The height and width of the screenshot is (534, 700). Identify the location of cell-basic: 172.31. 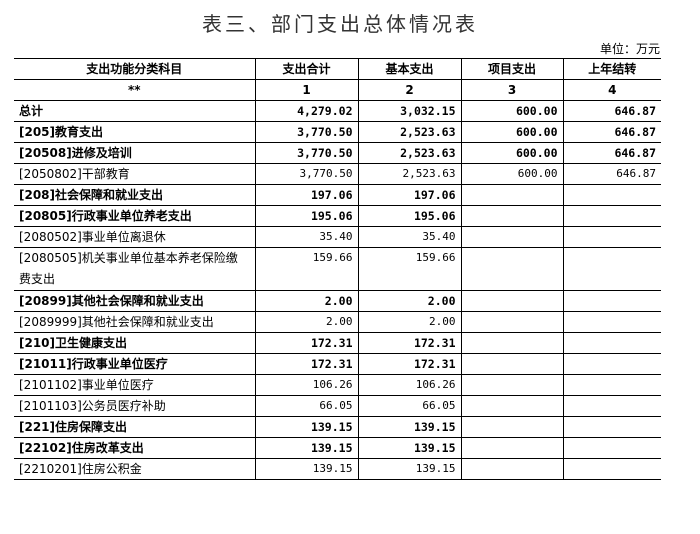
(409, 343).